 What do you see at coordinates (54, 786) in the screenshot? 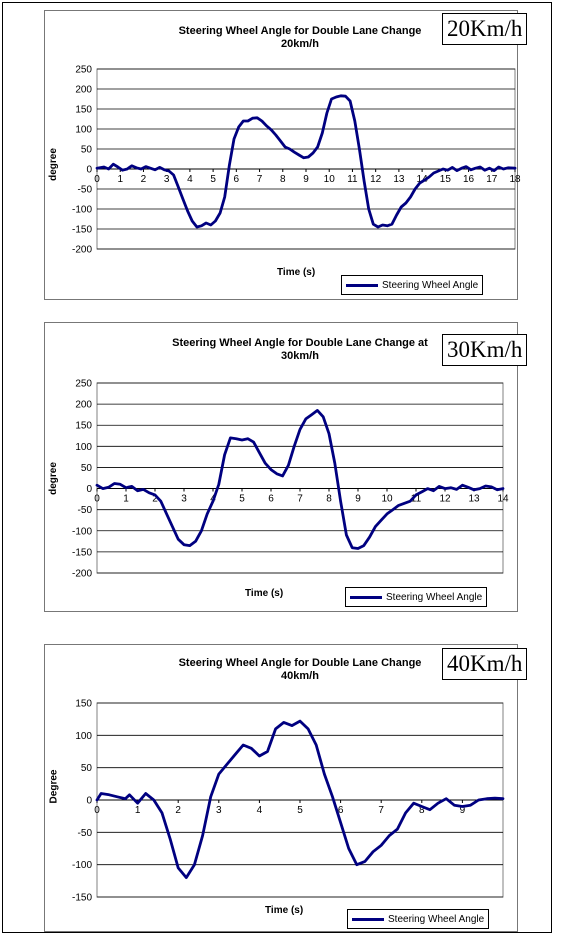
I see `y-axis-label: Degree` at bounding box center [54, 786].